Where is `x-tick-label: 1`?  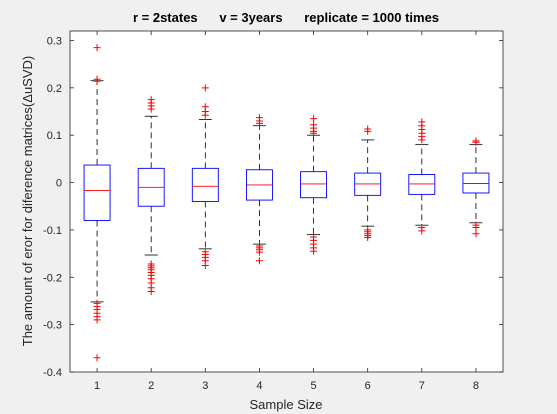 x-tick-label: 1 is located at coordinates (97, 386).